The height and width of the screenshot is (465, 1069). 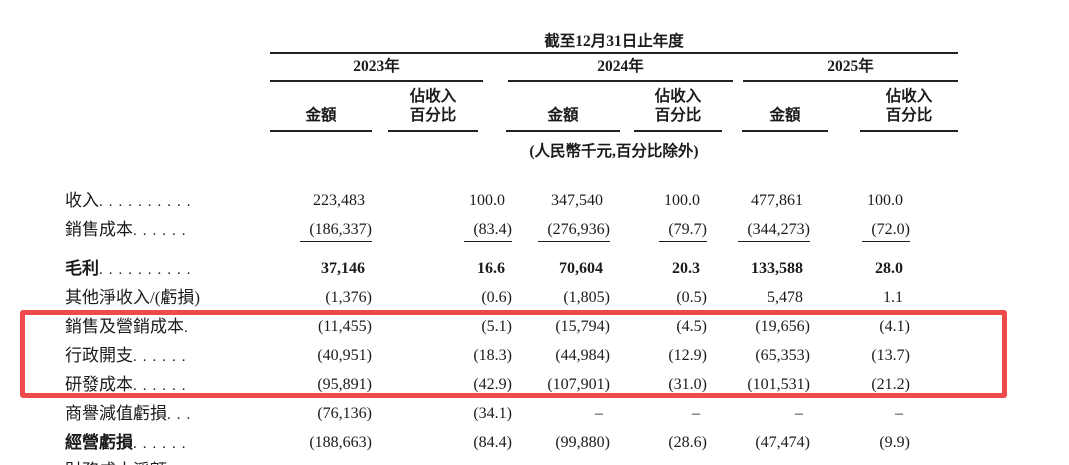 I want to click on value-cell: 70,604, so click(x=561, y=268).